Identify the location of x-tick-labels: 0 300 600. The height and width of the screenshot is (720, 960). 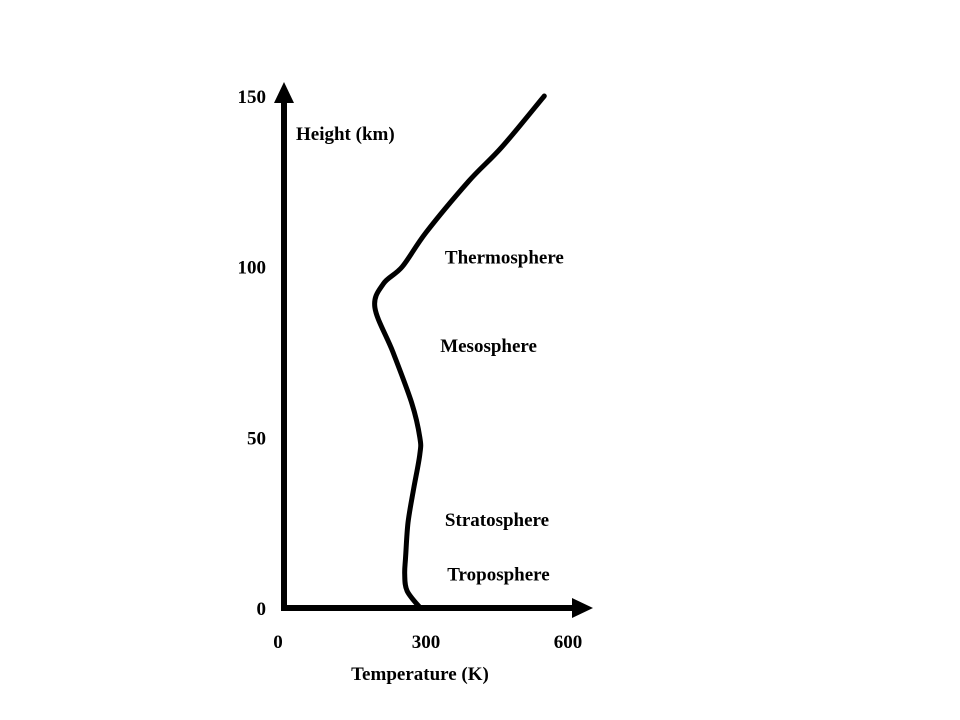
(427, 642).